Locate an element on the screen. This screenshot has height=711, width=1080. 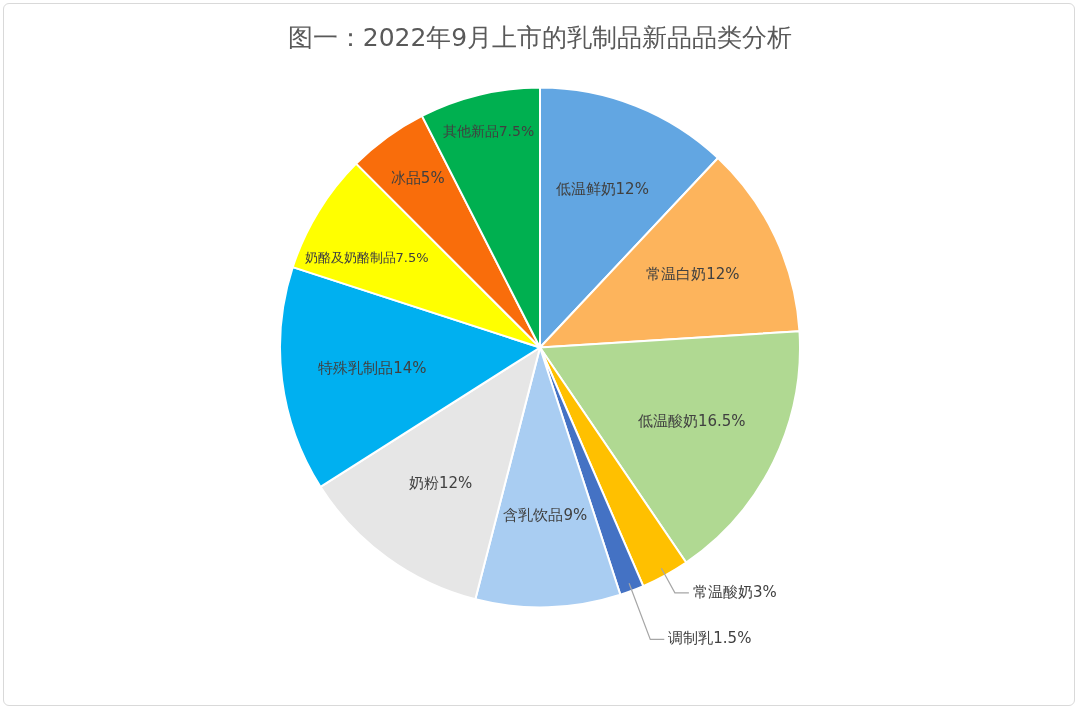
slice-label: 调制乳1.5% is located at coordinates (710, 638).